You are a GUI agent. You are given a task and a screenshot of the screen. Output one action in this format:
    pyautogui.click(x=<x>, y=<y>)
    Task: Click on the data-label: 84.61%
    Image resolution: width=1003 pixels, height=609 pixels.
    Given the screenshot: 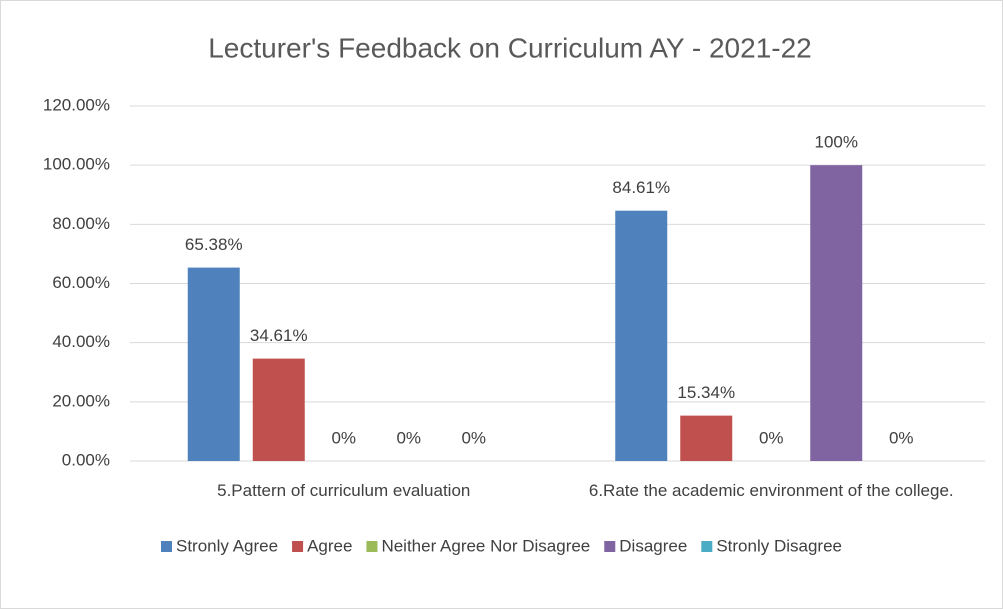 What is the action you would take?
    pyautogui.click(x=641, y=187)
    